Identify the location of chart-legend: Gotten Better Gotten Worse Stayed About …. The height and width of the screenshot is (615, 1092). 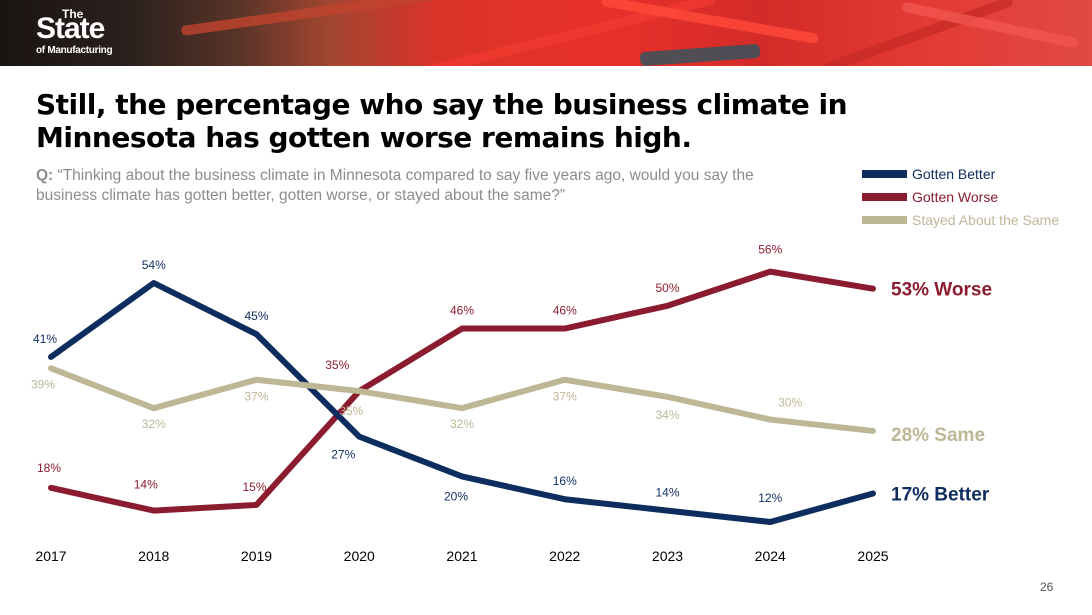
(960, 196).